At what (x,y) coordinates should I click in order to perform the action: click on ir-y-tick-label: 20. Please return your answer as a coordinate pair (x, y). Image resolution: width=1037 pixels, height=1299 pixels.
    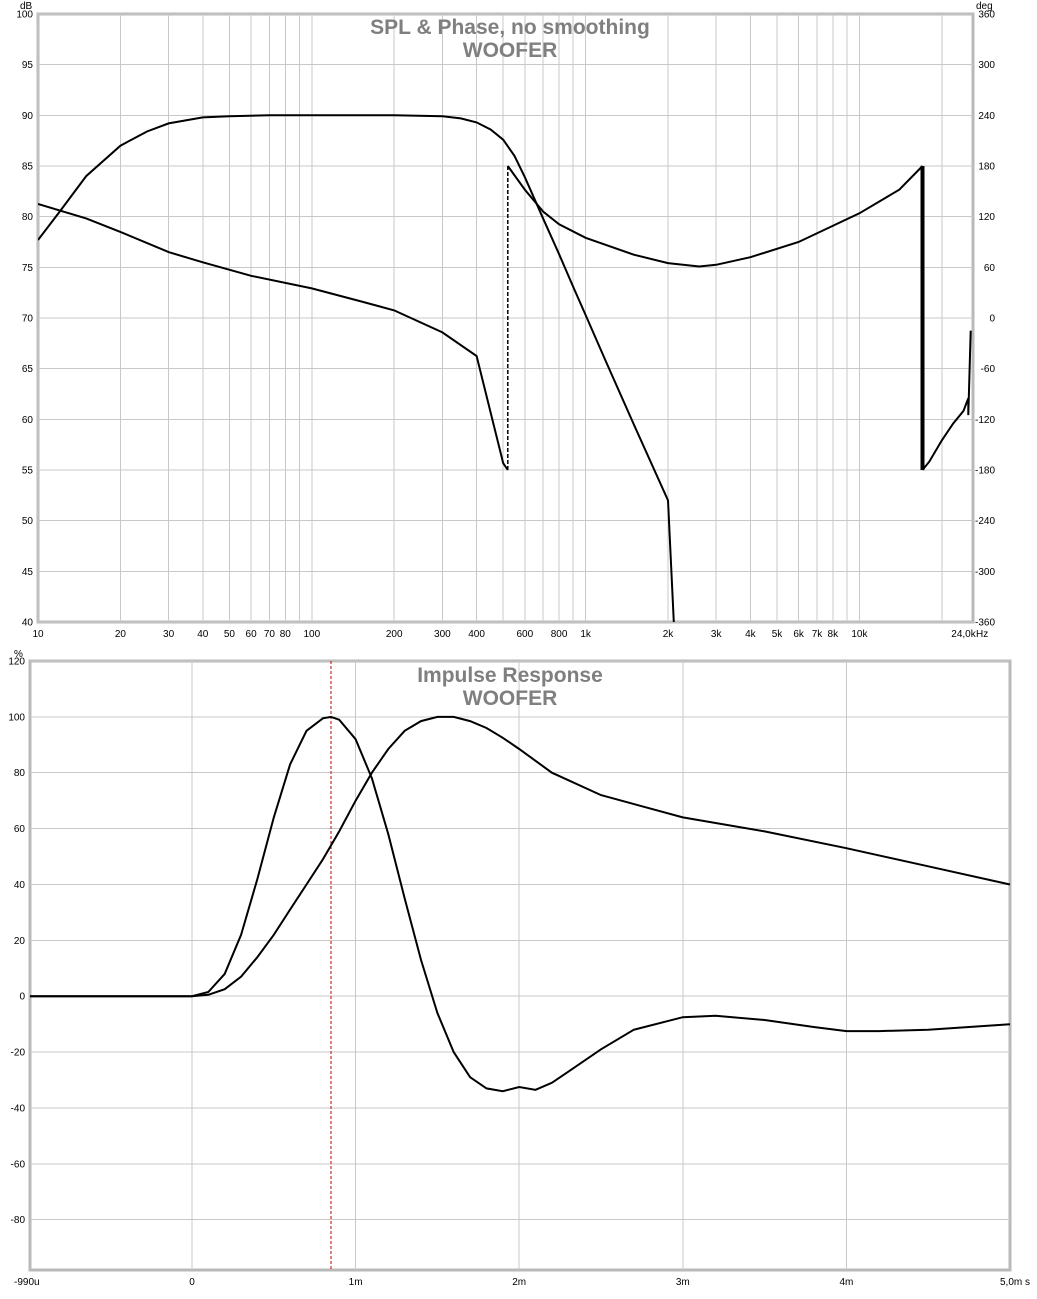
    Looking at the image, I should click on (20, 941).